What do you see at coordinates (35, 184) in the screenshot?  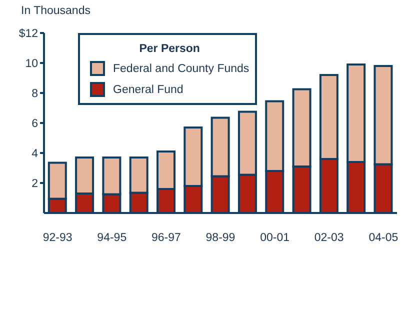 I see `y-tick-label: 2` at bounding box center [35, 184].